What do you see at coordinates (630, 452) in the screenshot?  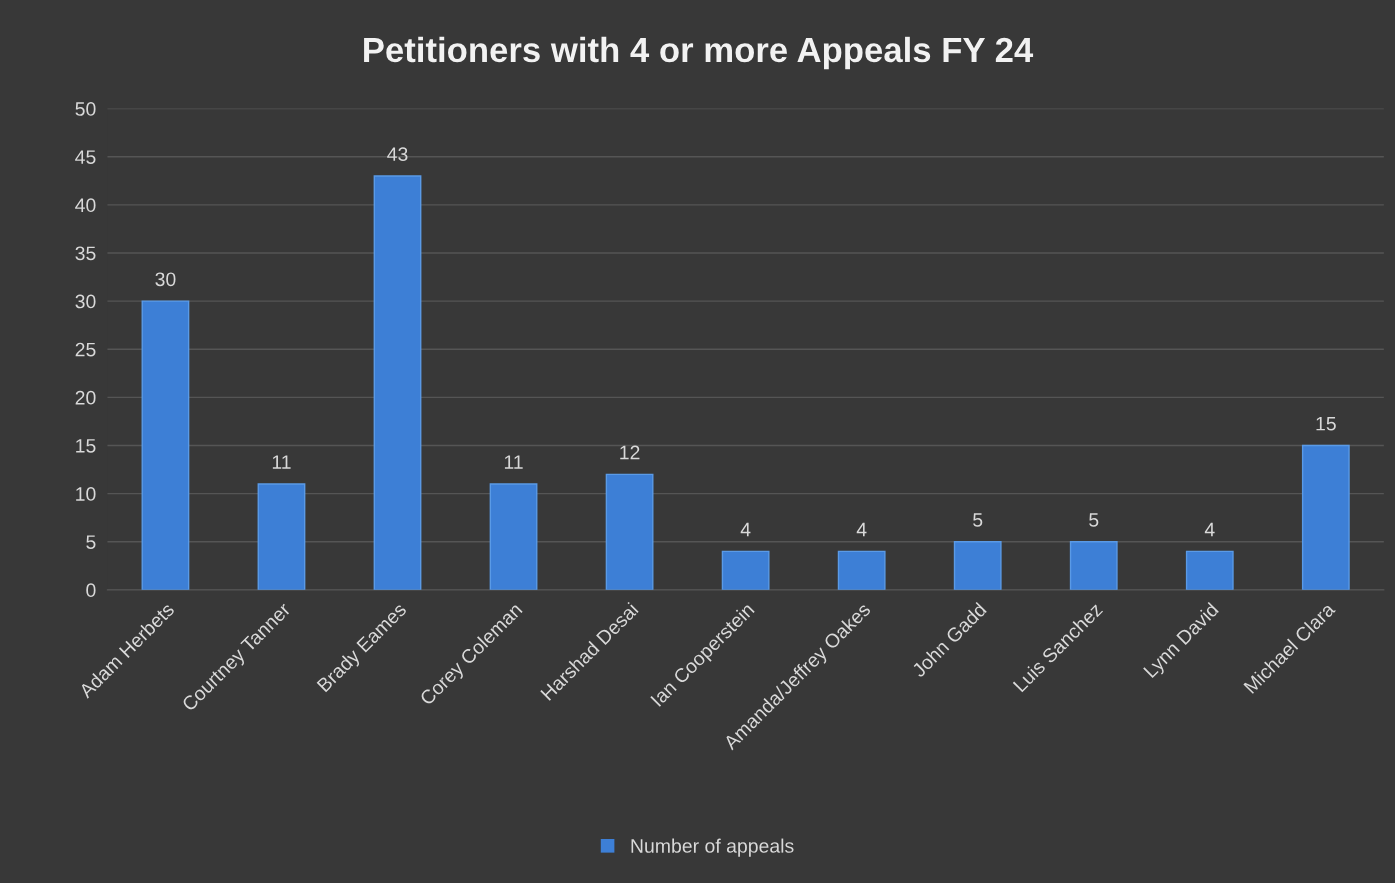 I see `data-label: 12` at bounding box center [630, 452].